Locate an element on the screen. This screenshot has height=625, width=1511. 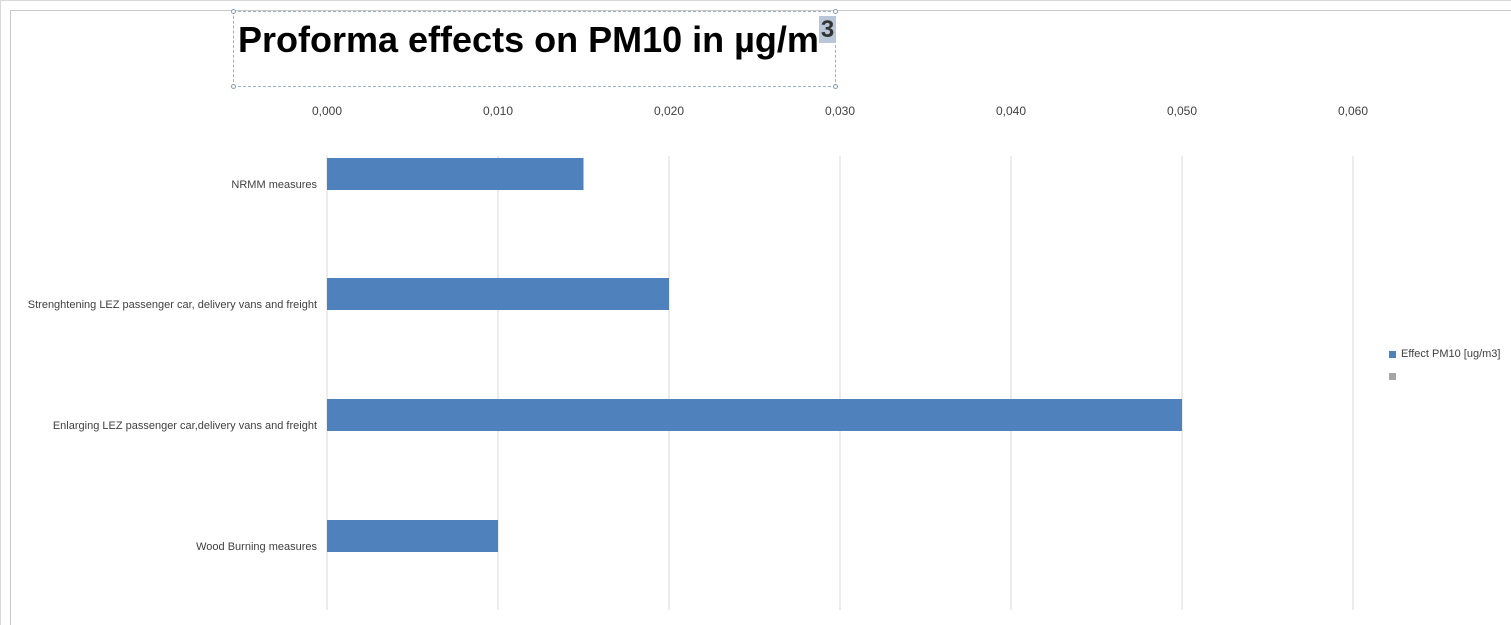
legend: Effect PM10 [ug/m3] is located at coordinates (1444, 365).